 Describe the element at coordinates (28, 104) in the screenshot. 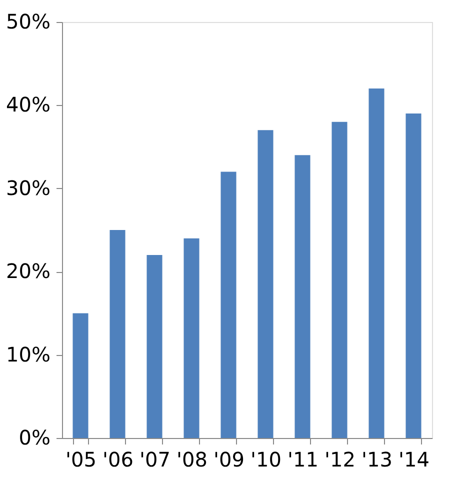

I see `y-tick-label: 40%` at that location.